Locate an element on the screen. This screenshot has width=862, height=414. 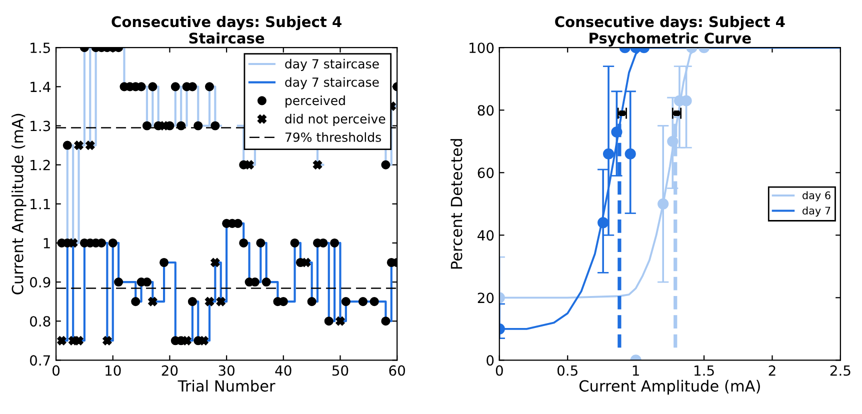
y-tick-label: 100 is located at coordinates (482, 48).